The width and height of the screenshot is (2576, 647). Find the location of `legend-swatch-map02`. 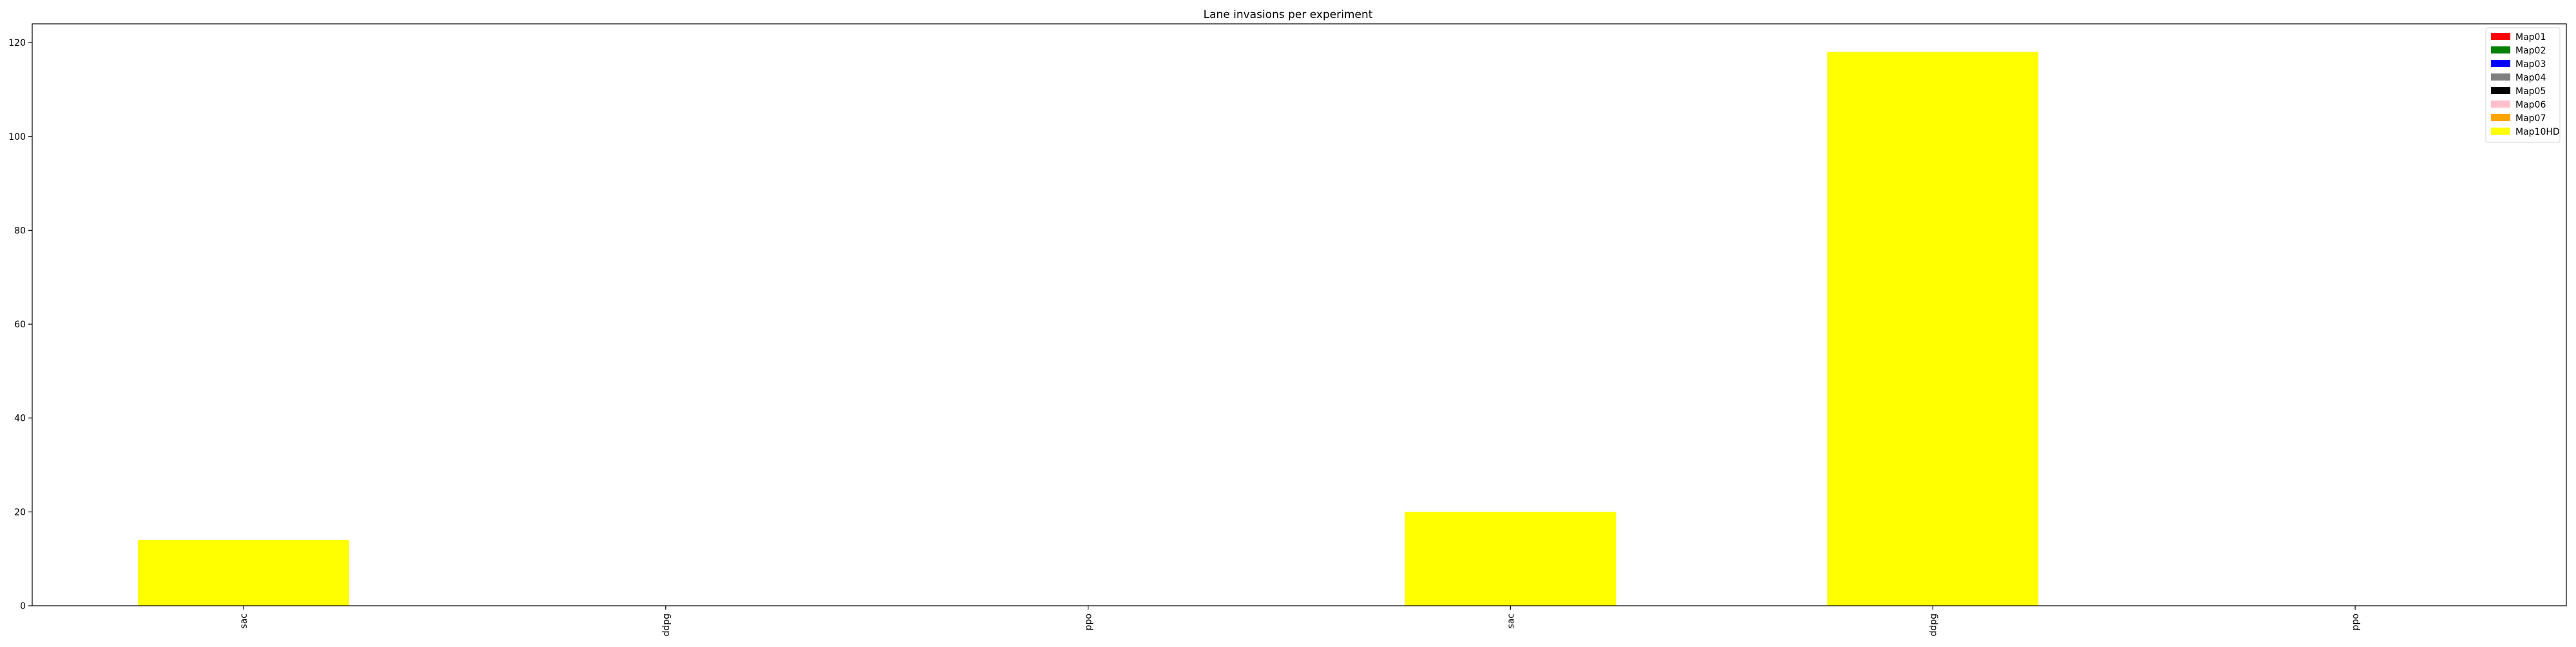

legend-swatch-map02 is located at coordinates (2500, 49).